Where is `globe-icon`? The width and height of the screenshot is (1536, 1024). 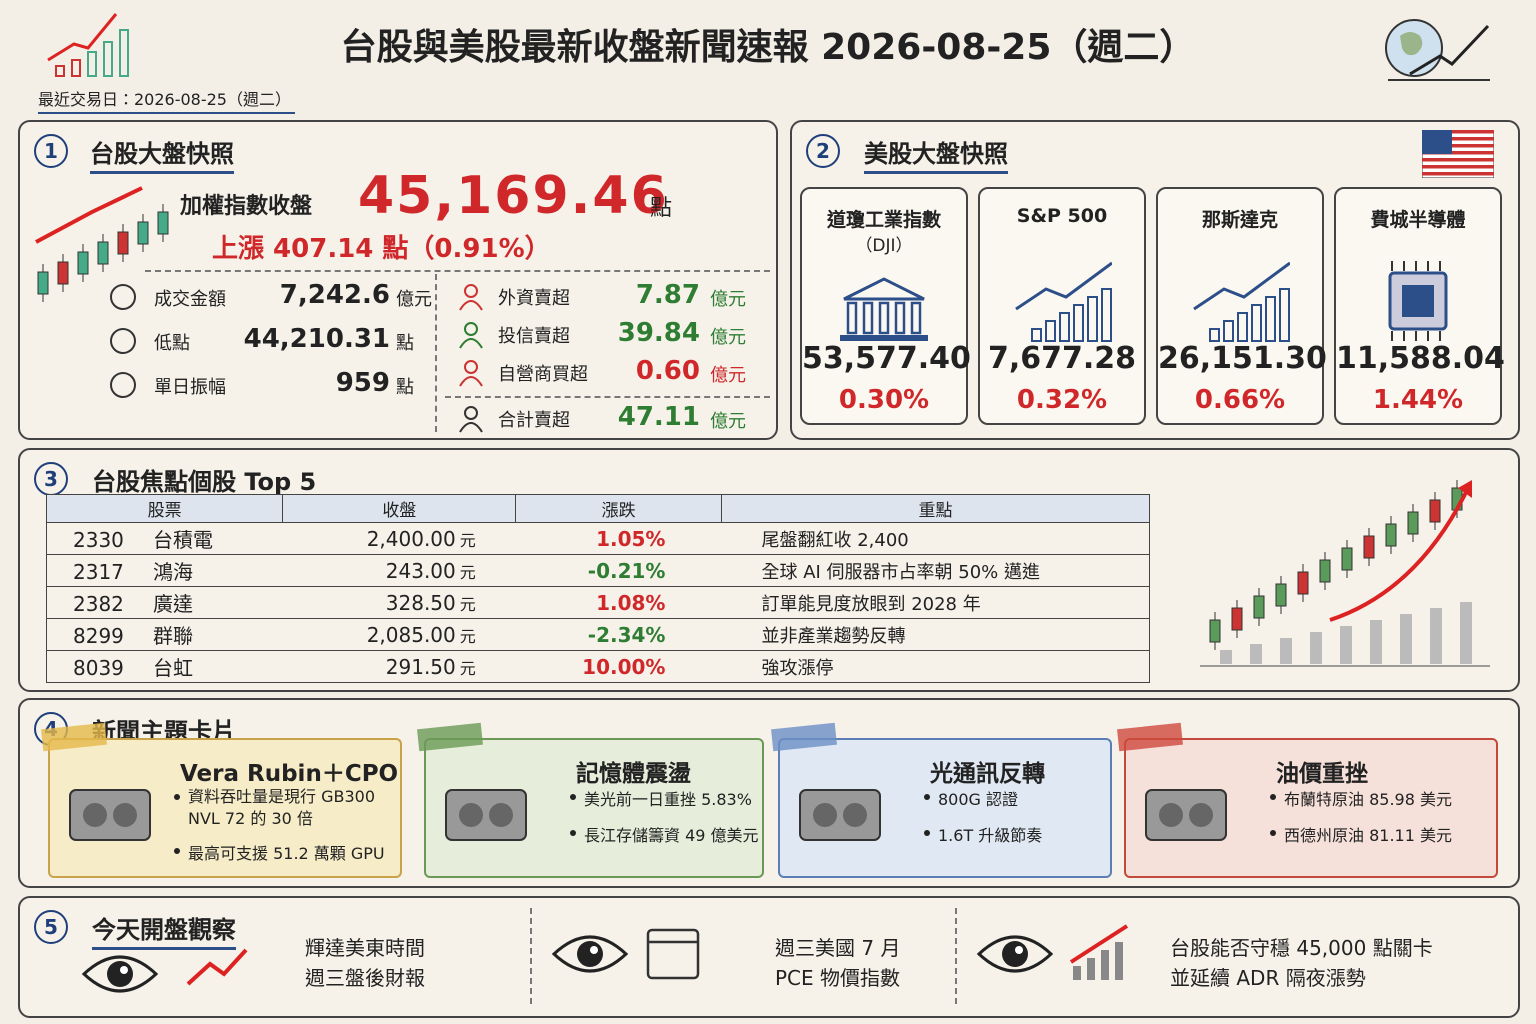 globe-icon is located at coordinates (1437, 50).